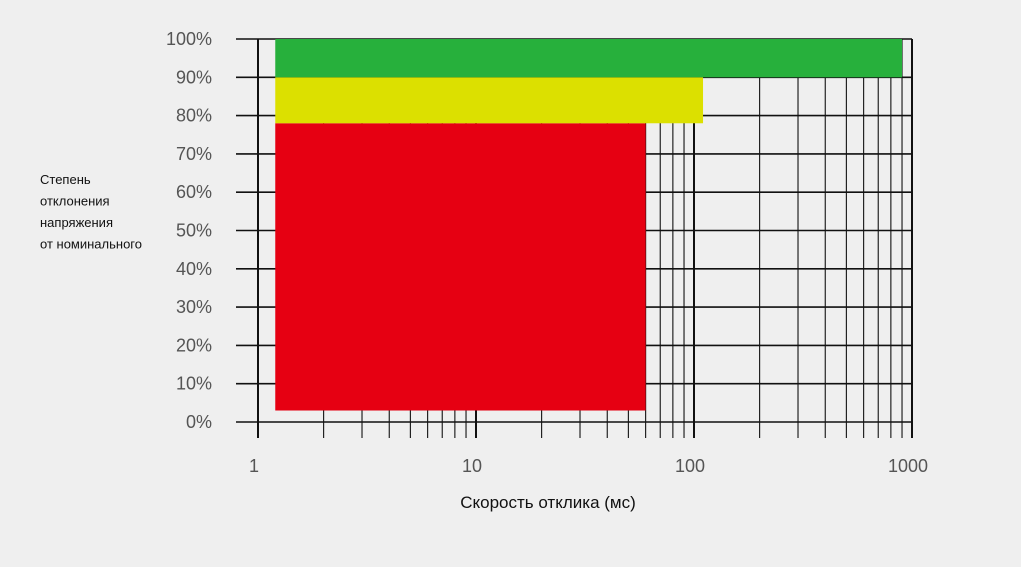 Image resolution: width=1021 pixels, height=567 pixels. I want to click on y-tick-label: 40%, so click(194, 269).